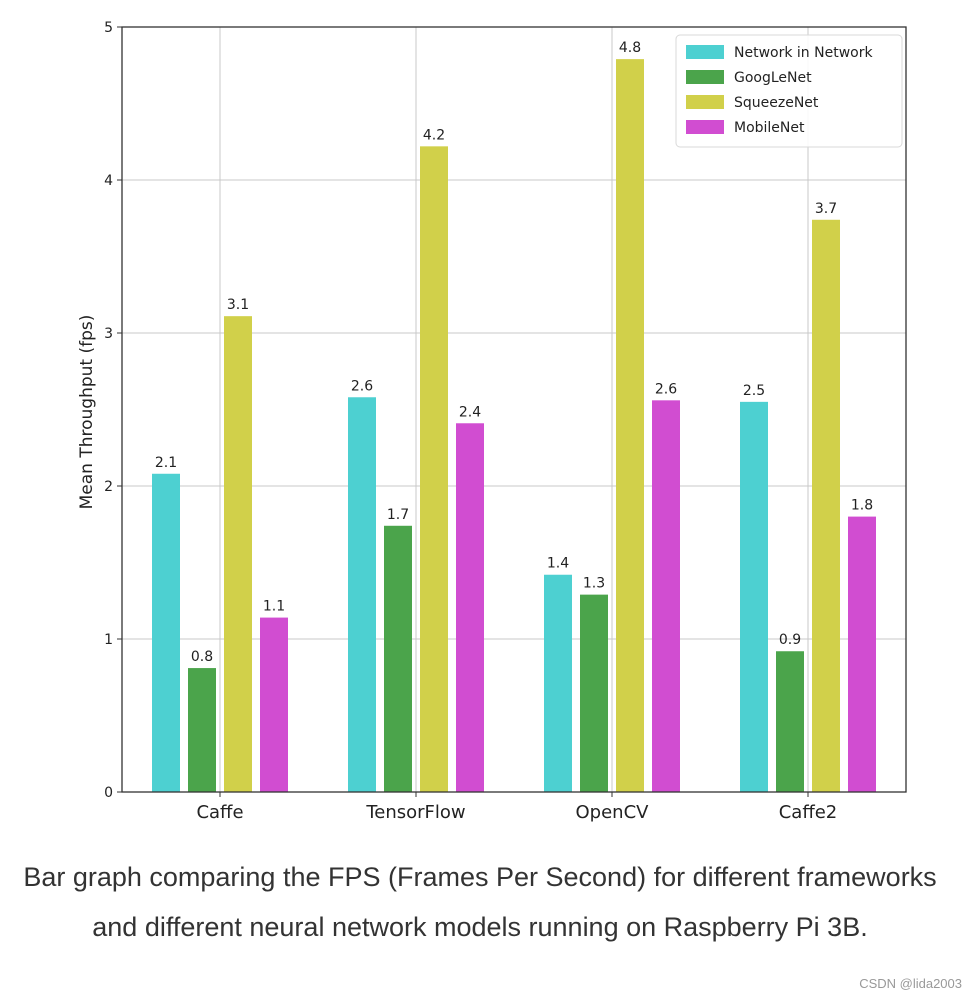 The width and height of the screenshot is (976, 997). I want to click on bar-value-label: 2.5, so click(754, 391).